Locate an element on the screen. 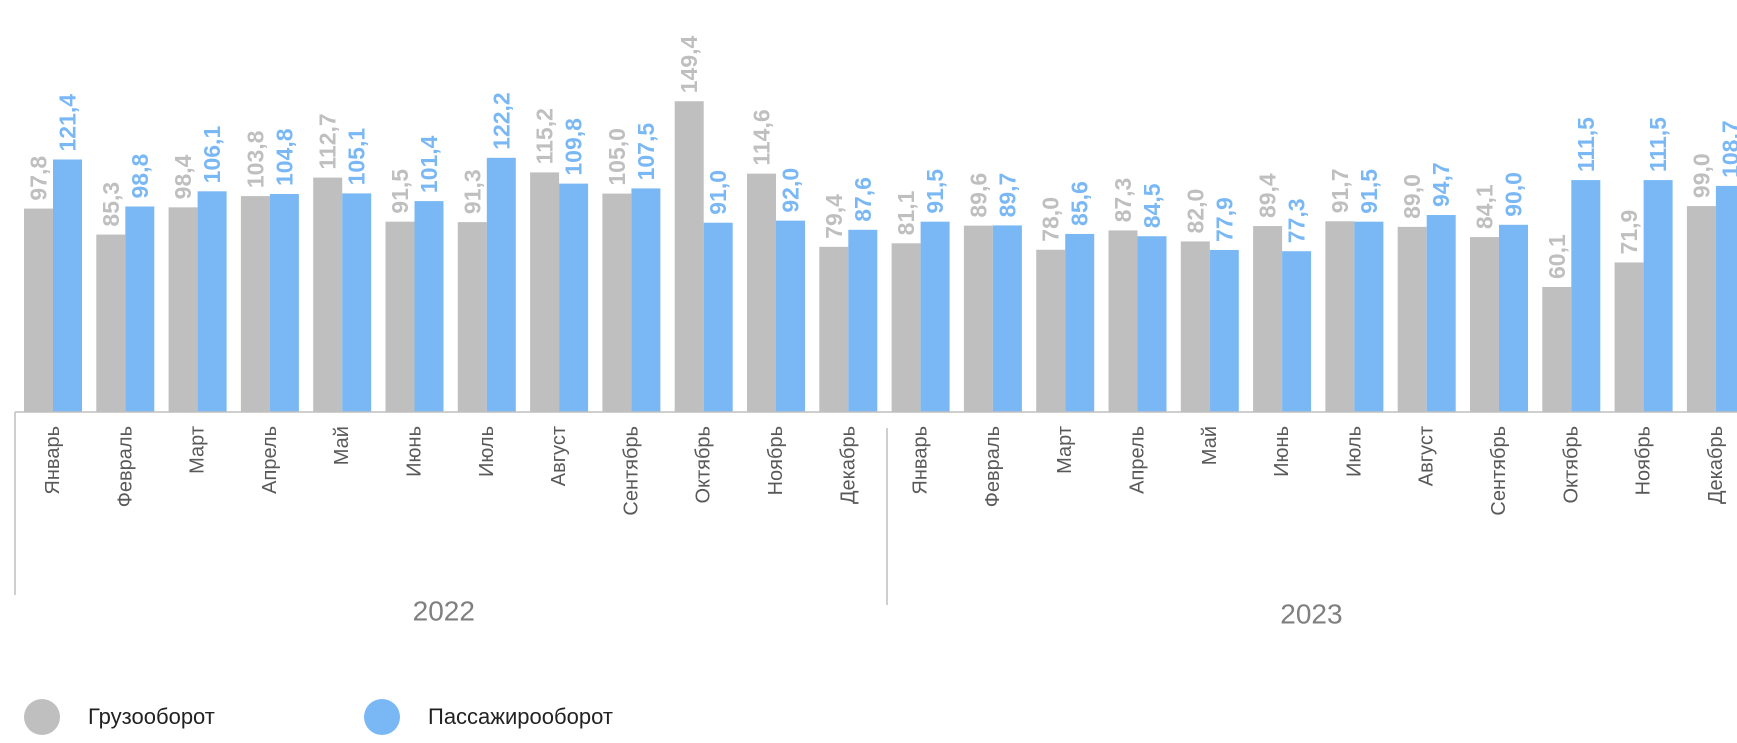  legend-item-cargo: Грузооборот is located at coordinates (119, 717).